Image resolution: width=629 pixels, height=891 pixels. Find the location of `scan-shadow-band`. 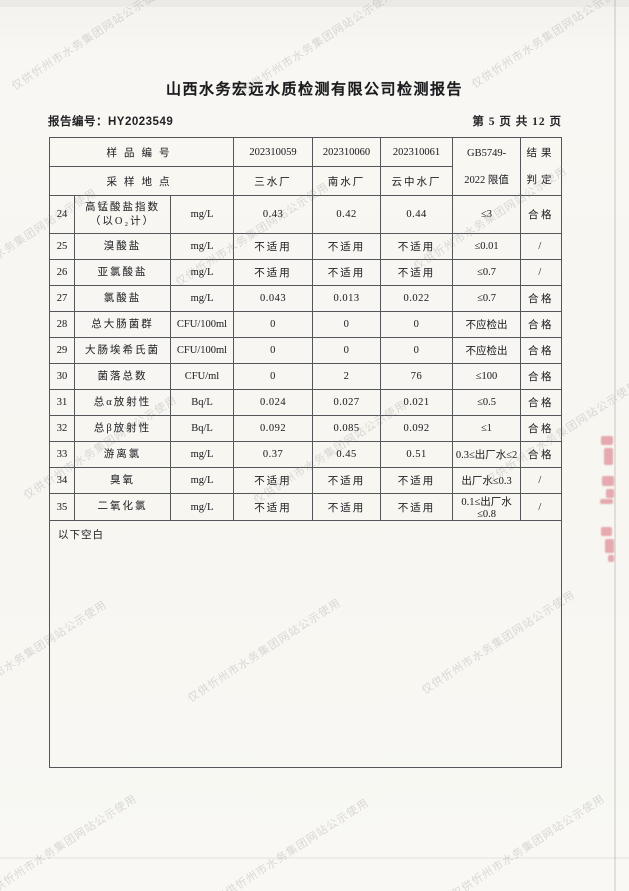

scan-shadow-band is located at coordinates (314, 858).